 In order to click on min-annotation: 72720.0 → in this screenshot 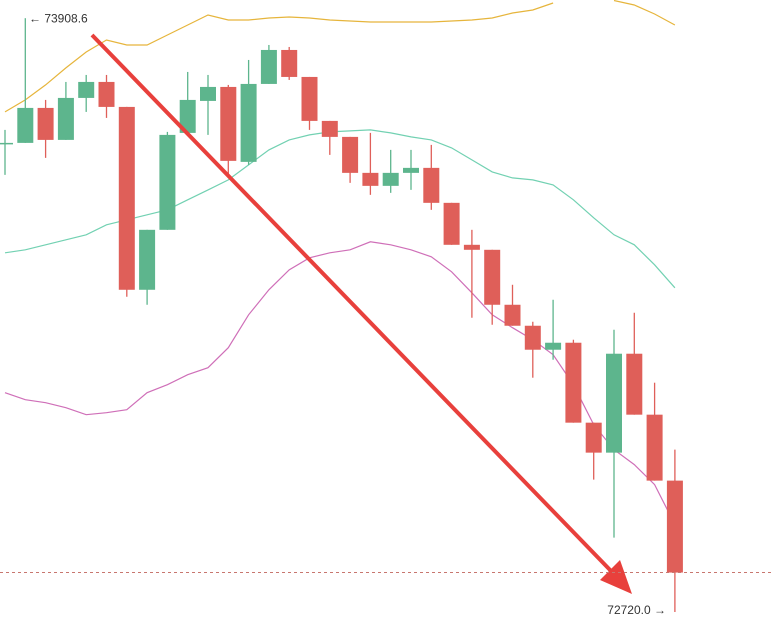, I will do `click(636, 610)`.